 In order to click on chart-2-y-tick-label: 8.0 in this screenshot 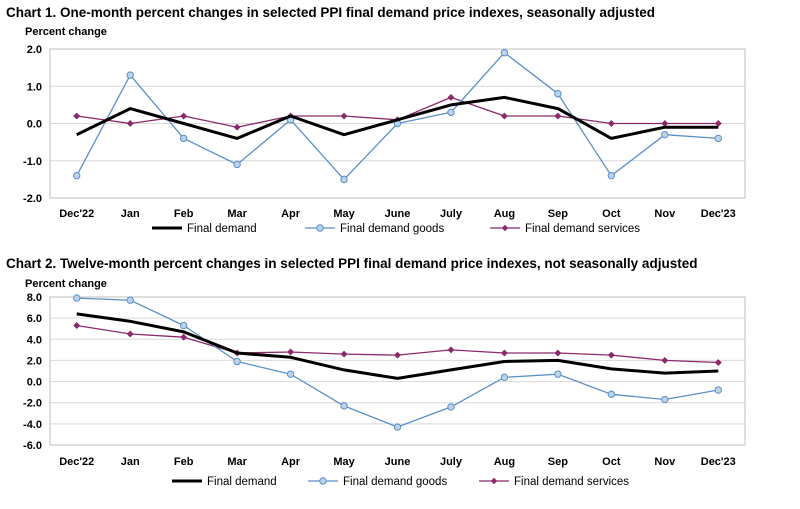, I will do `click(34, 298)`.